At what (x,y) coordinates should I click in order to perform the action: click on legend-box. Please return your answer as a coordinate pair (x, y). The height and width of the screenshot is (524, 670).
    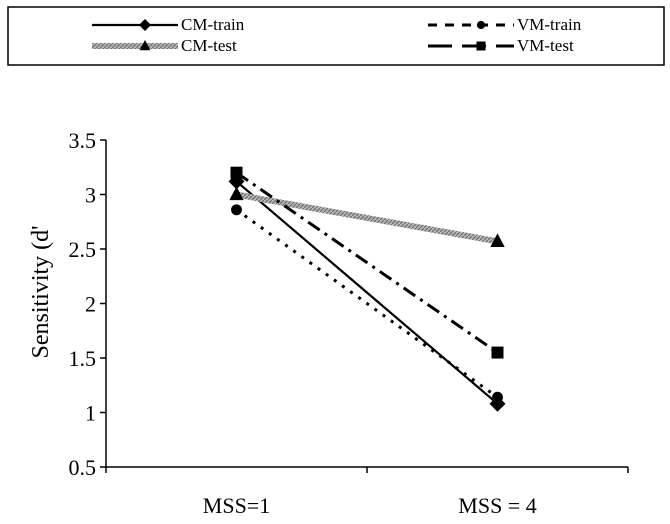
    Looking at the image, I should click on (336, 36).